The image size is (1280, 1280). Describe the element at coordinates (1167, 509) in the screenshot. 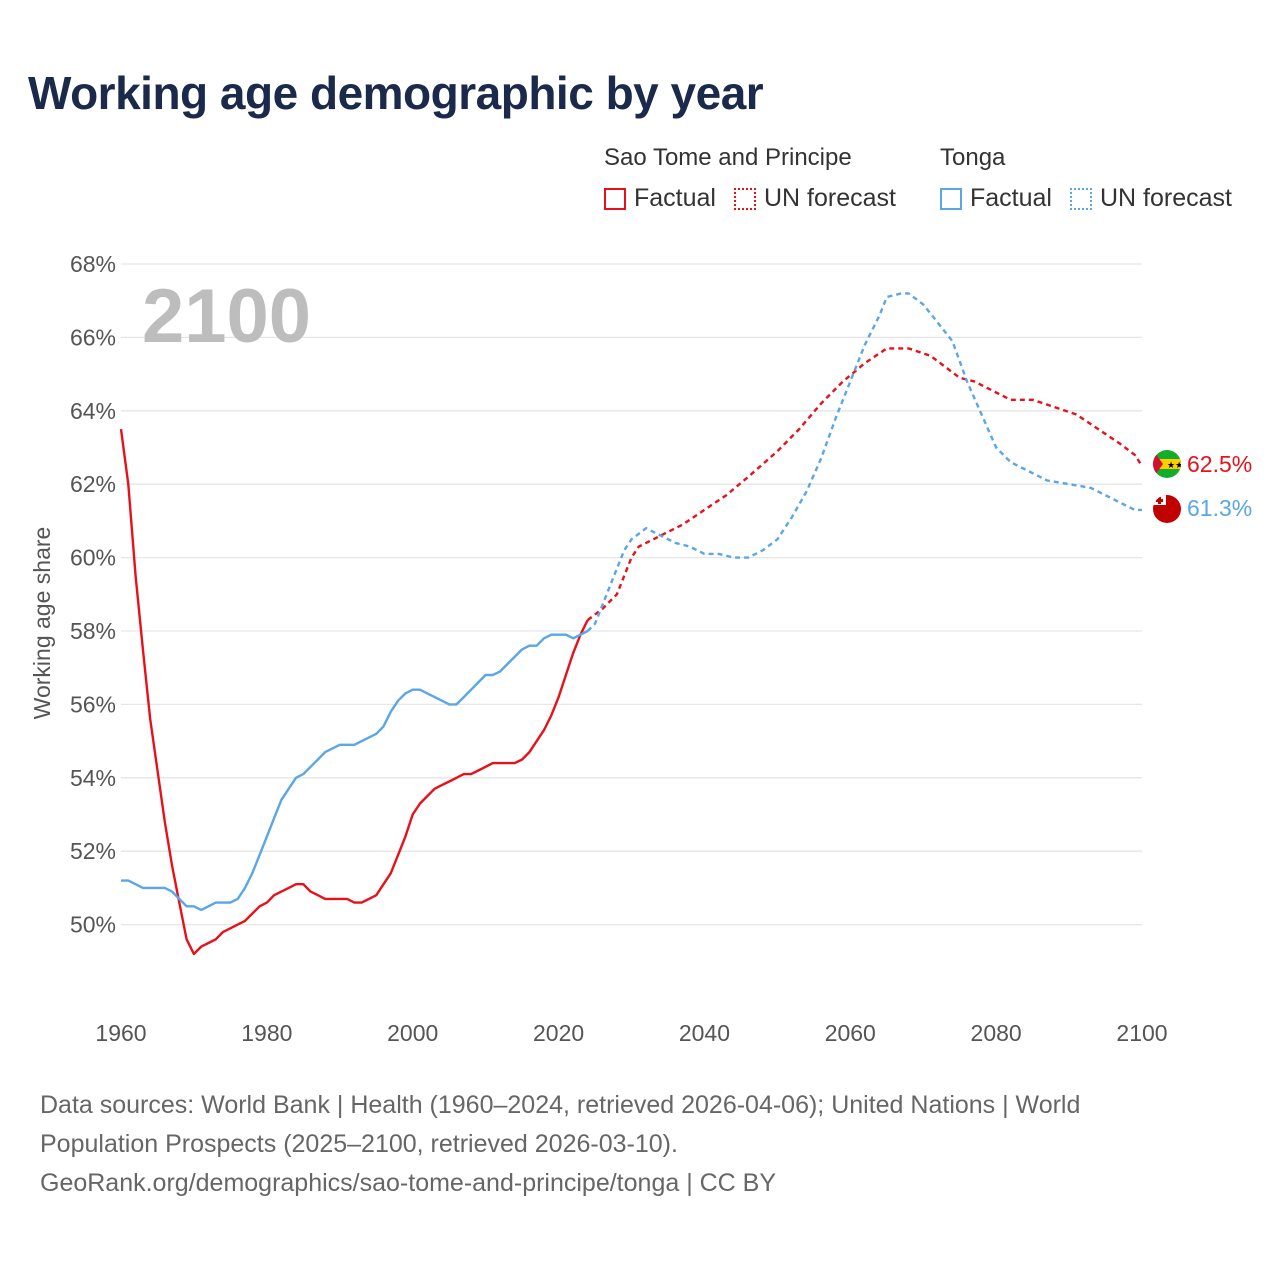

I see `tonga-flag-icon` at that location.